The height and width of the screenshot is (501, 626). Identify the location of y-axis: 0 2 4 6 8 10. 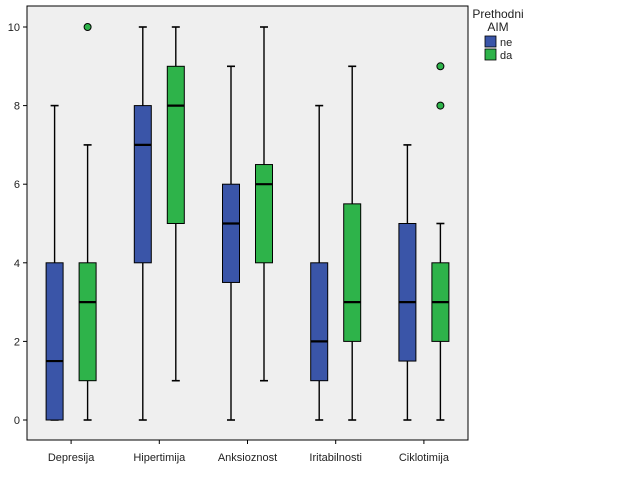
(17, 224).